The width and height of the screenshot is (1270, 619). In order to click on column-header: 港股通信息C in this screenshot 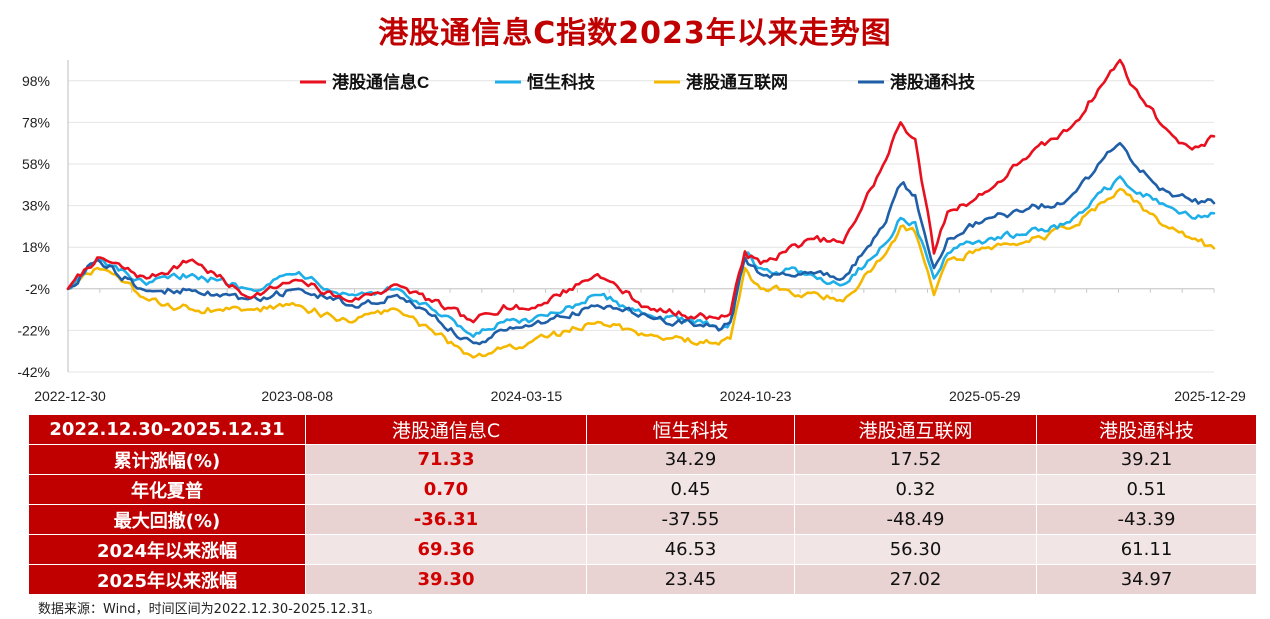, I will do `click(446, 429)`.